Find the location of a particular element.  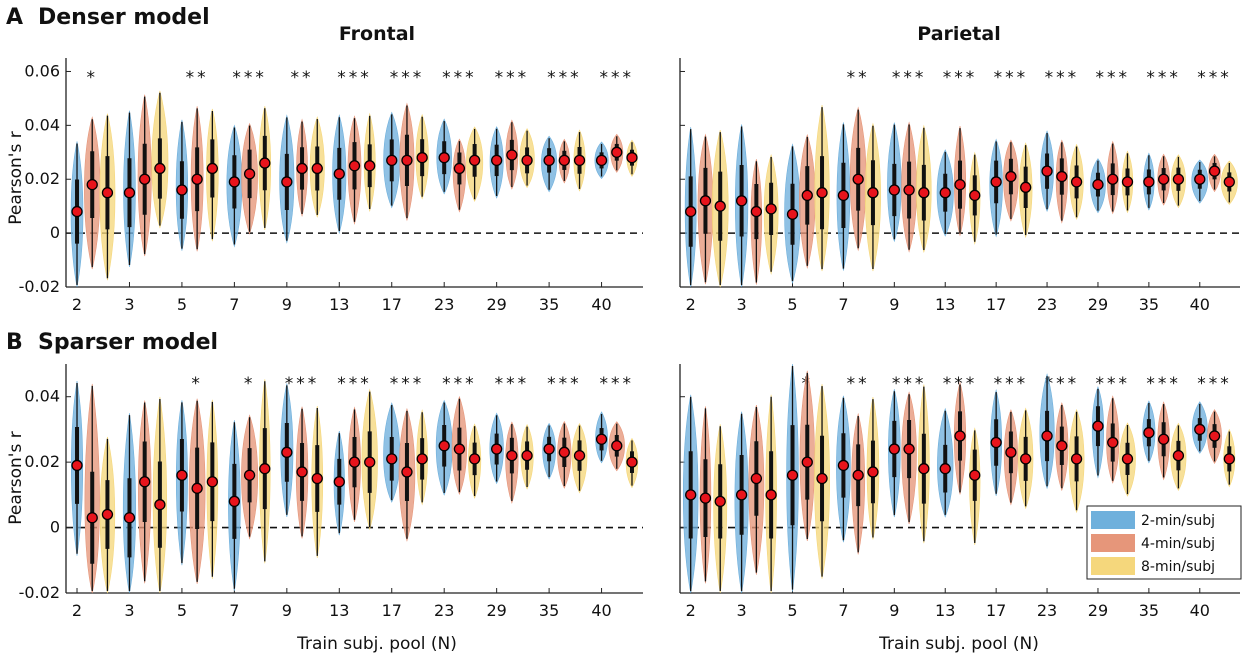

significance-marker: * is located at coordinates (197, 384).